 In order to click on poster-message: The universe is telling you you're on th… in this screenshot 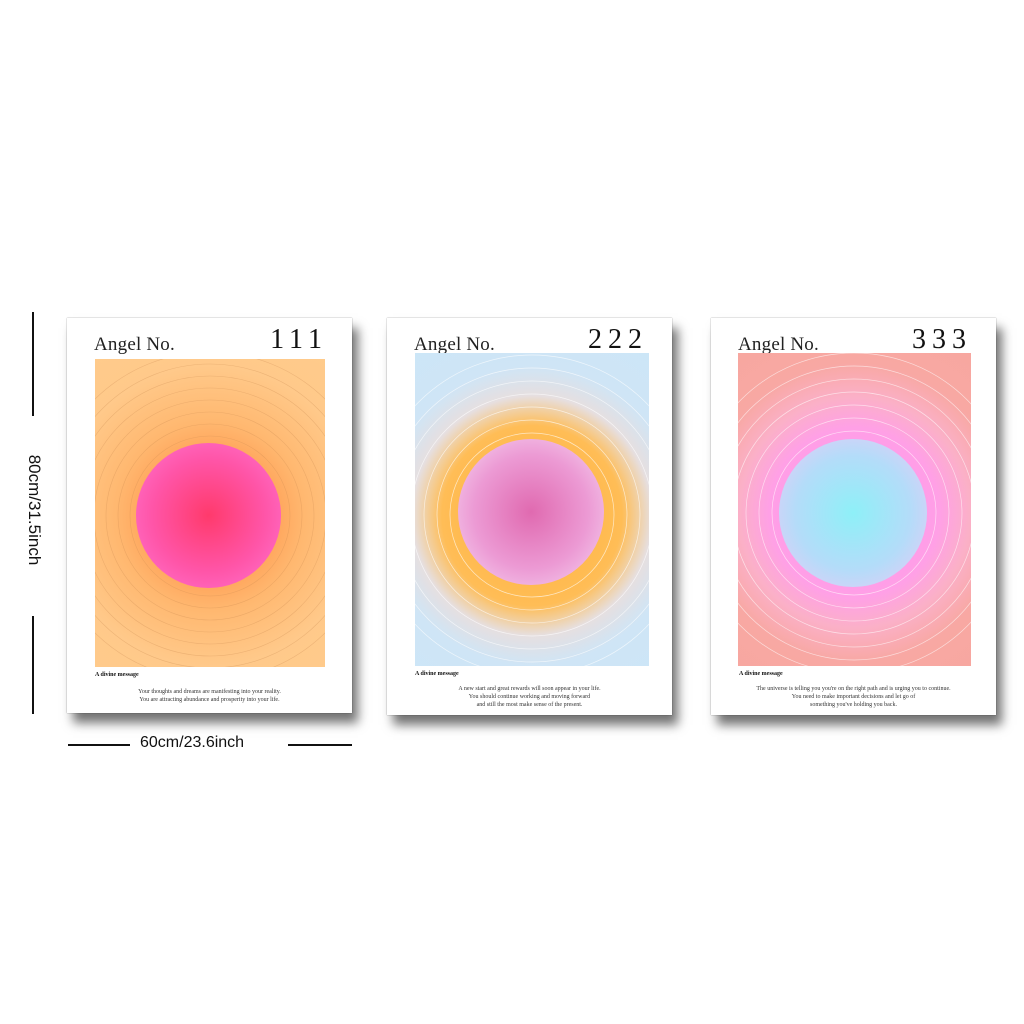, I will do `click(853, 697)`.